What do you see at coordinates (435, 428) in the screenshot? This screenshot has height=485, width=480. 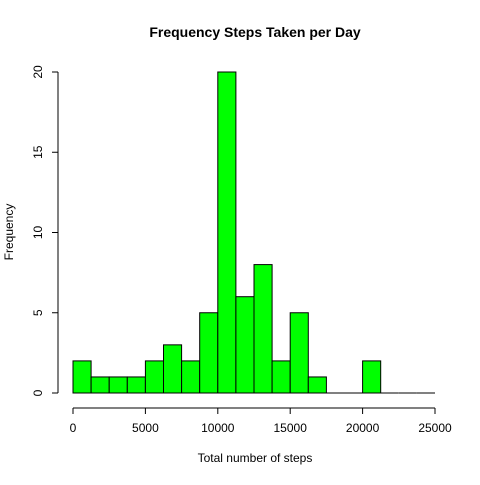 I see `x-tick-label-5: 25000` at bounding box center [435, 428].